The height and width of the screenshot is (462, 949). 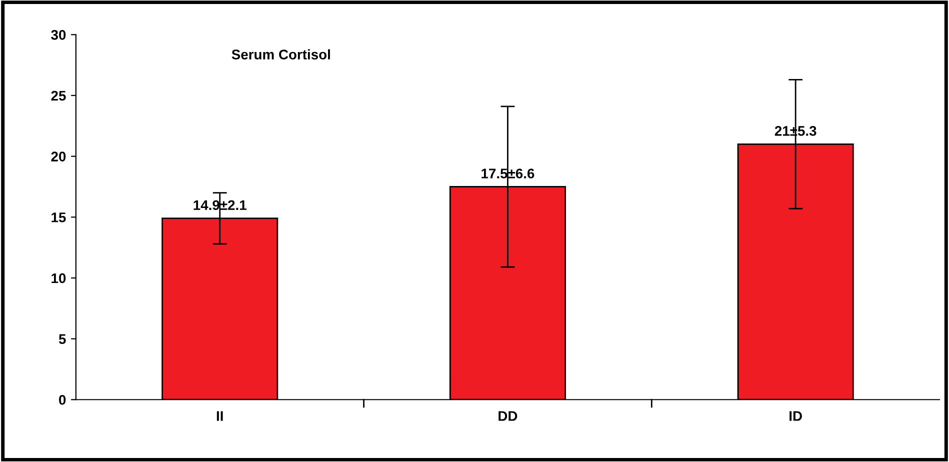 I want to click on y-tick-label: 5, so click(x=62, y=339).